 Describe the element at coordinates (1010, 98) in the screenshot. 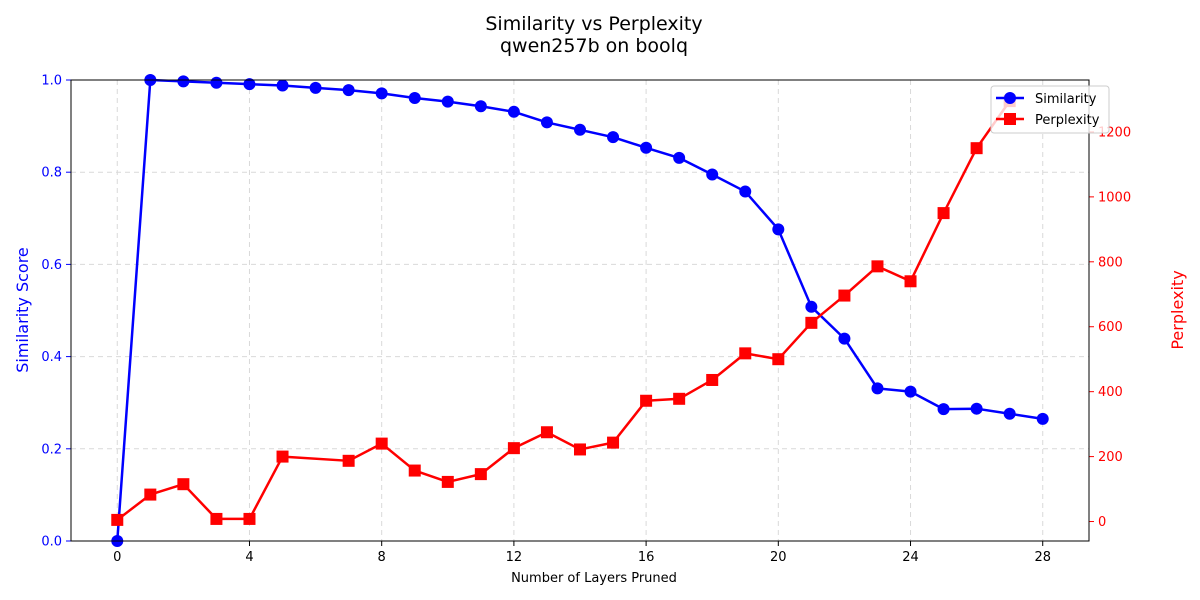

I see `legend-similarity-marker` at that location.